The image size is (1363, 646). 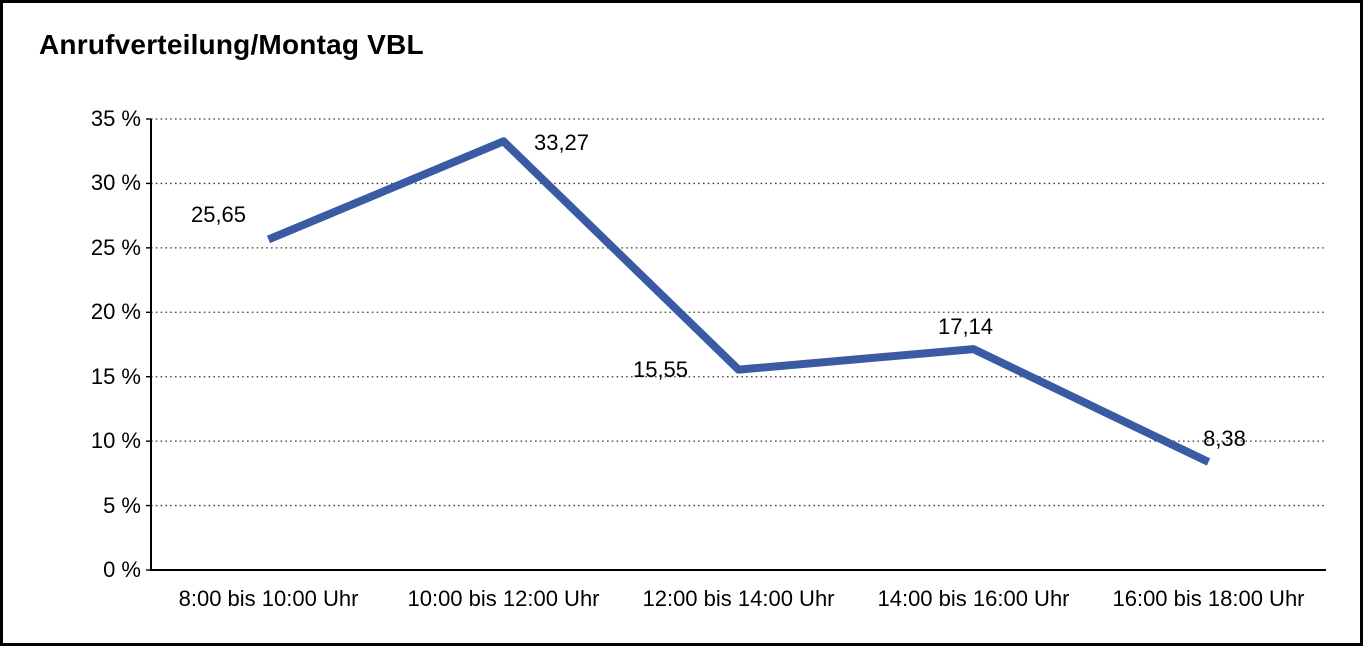 What do you see at coordinates (1208, 598) in the screenshot?
I see `x-axis-label: 16:00 bis 18:00 Uhr` at bounding box center [1208, 598].